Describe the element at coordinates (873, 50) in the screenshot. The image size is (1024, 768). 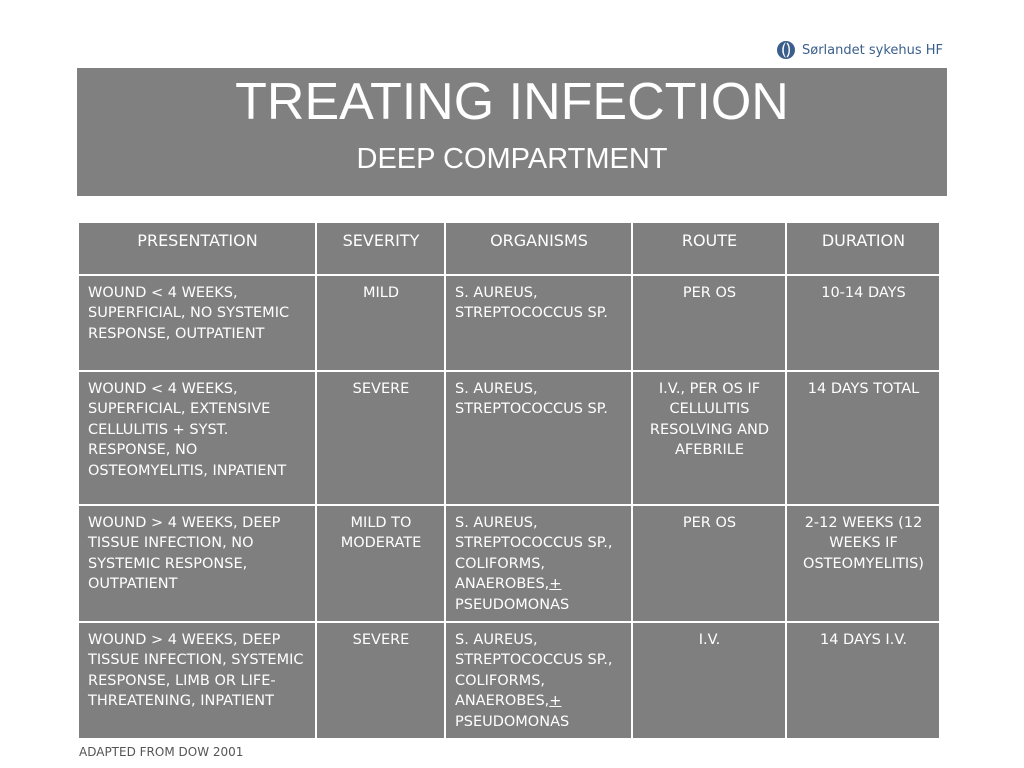
I see `logo-text: Sørlandet sykehus HF` at that location.